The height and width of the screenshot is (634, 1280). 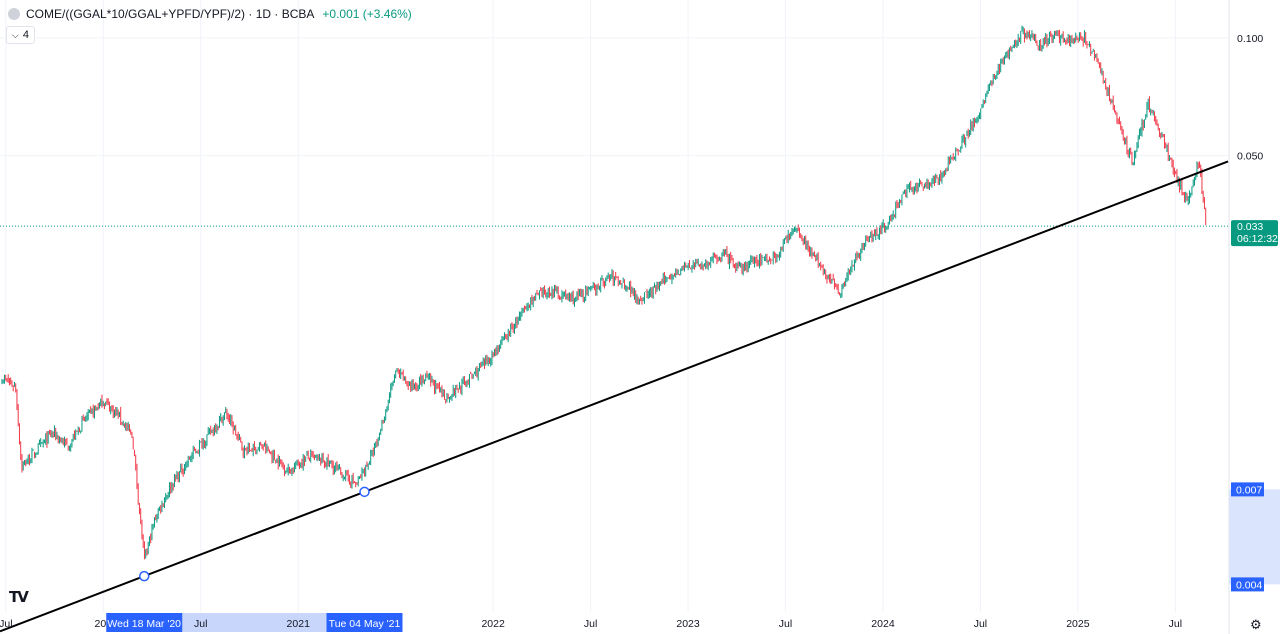 I want to click on time-axis-label: 2022, so click(x=493, y=624).